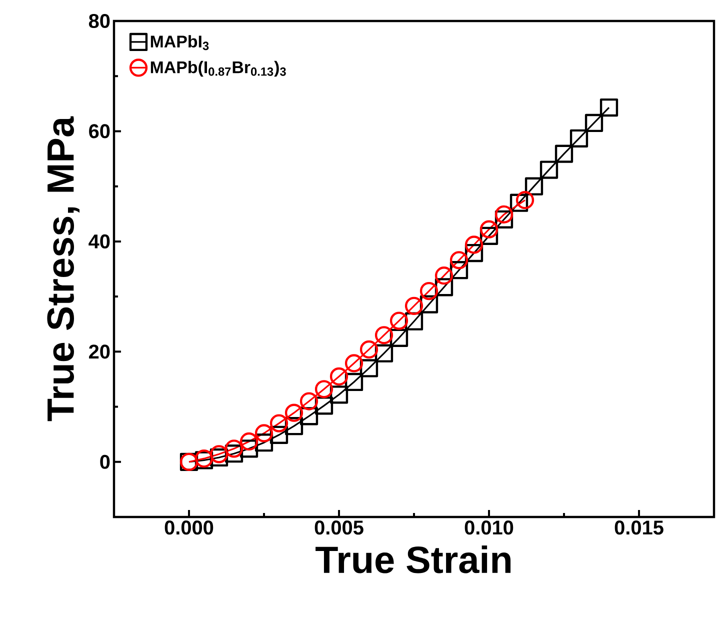 This screenshot has width=723, height=619. What do you see at coordinates (489, 527) in the screenshot?
I see `x-tick-label: 0.010` at bounding box center [489, 527].